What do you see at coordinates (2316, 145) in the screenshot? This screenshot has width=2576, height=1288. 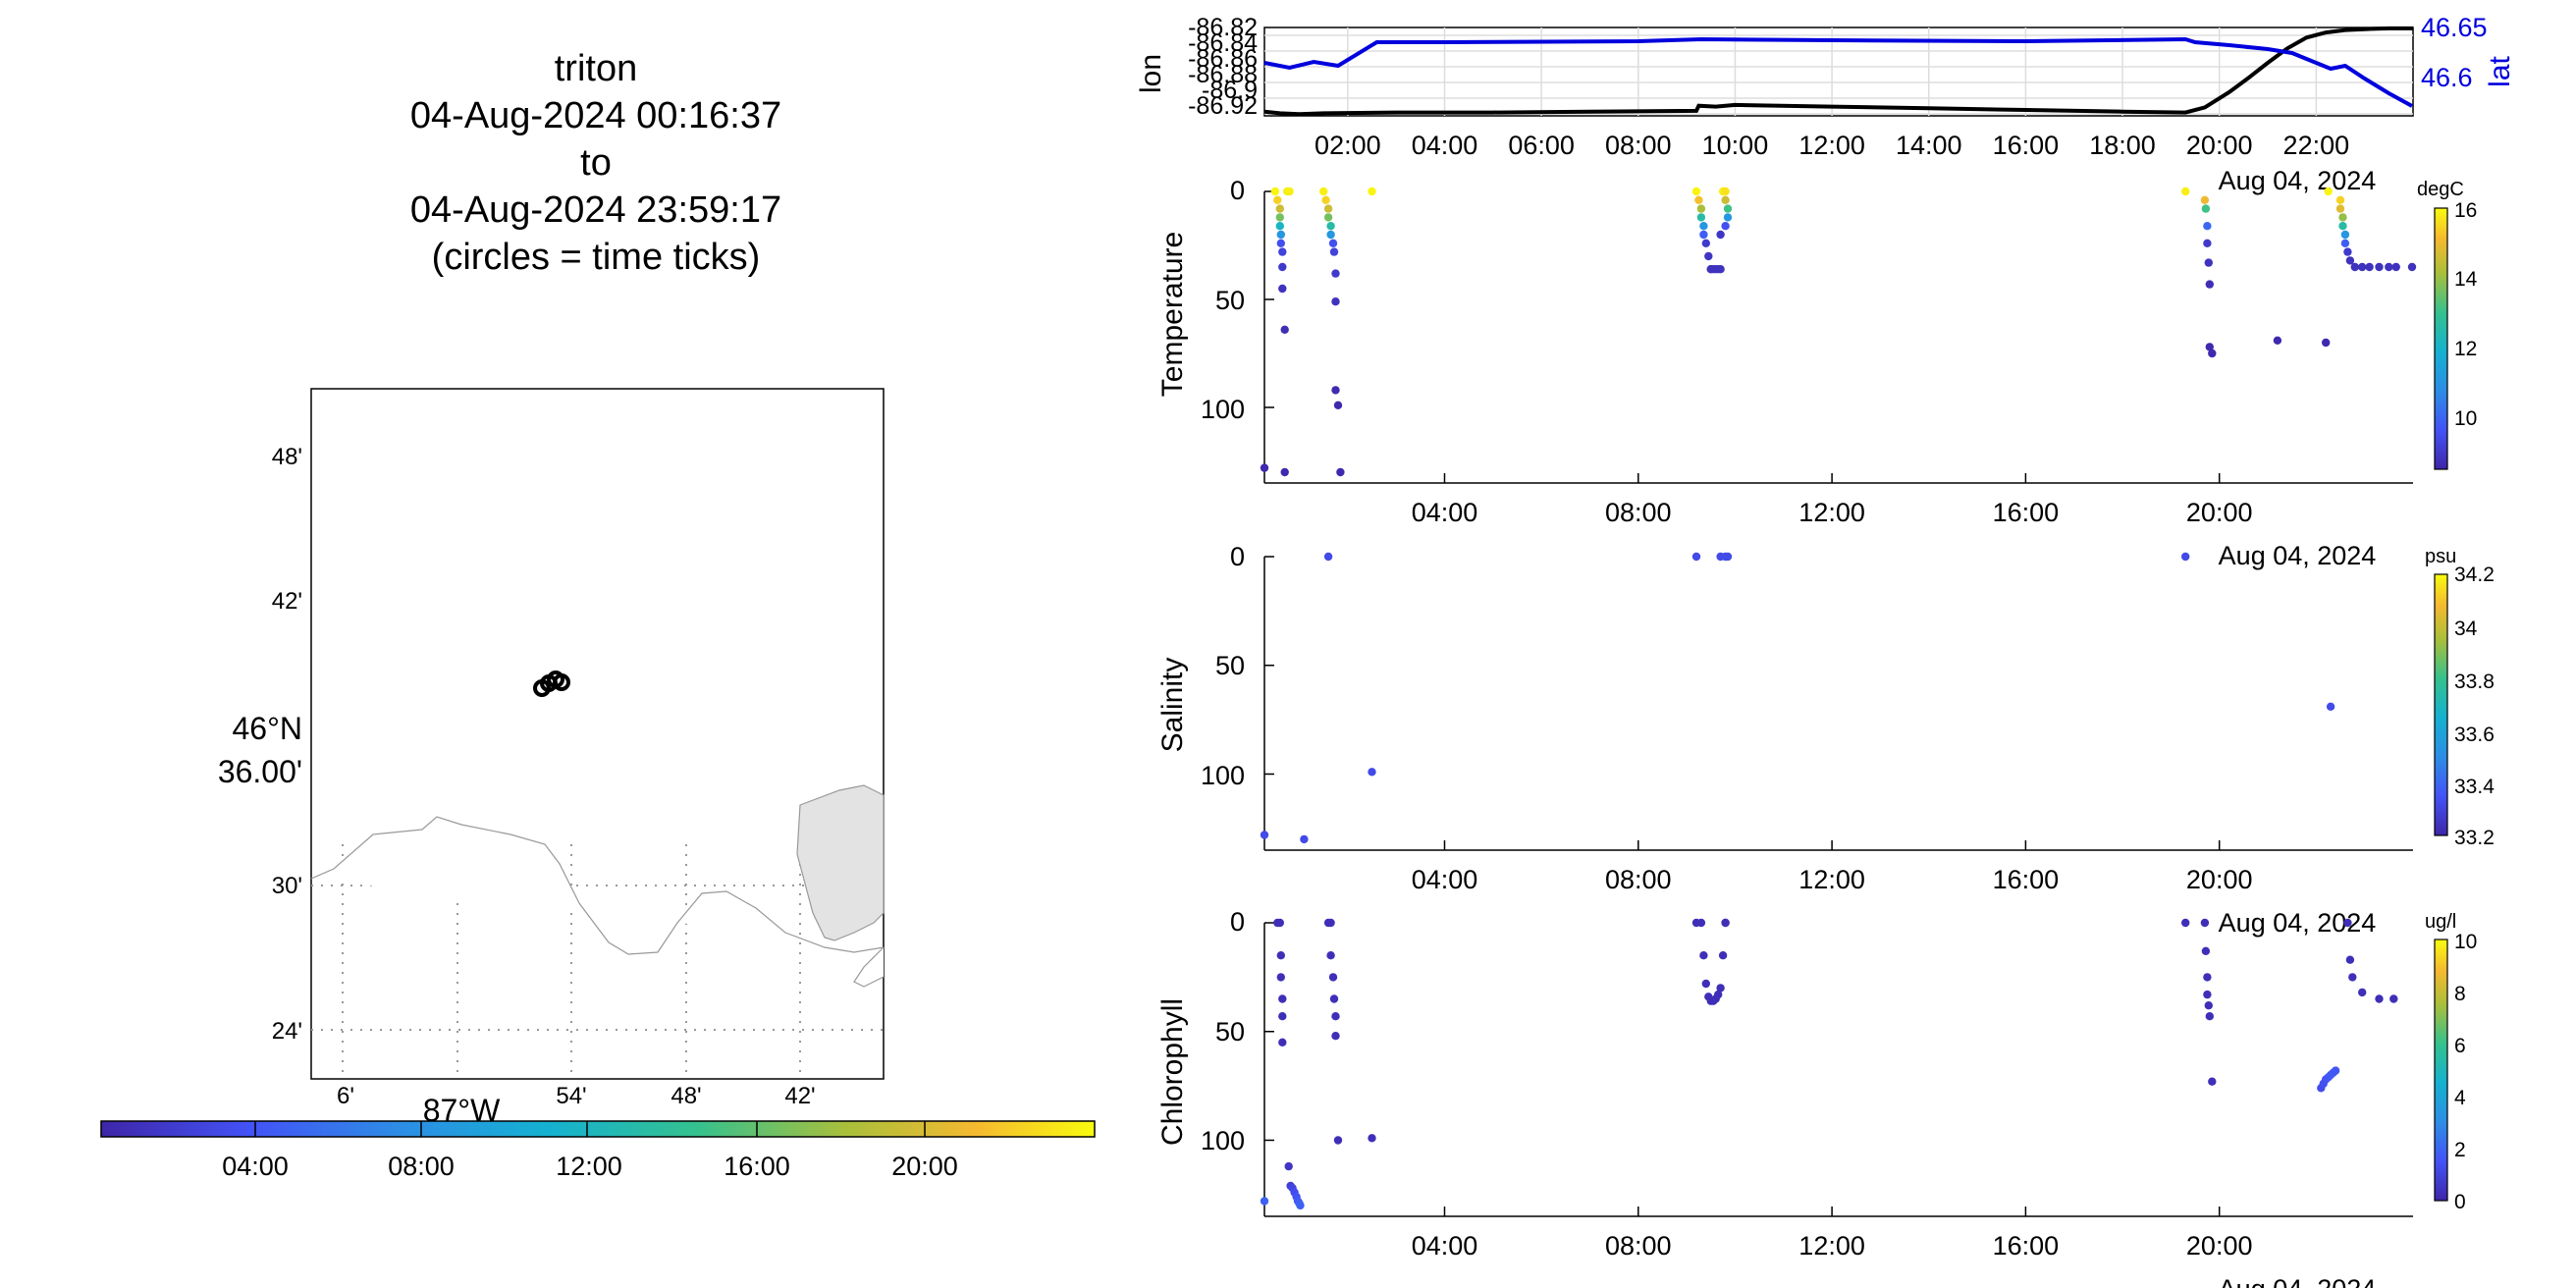 I see `position-x-tick: 22:00` at bounding box center [2316, 145].